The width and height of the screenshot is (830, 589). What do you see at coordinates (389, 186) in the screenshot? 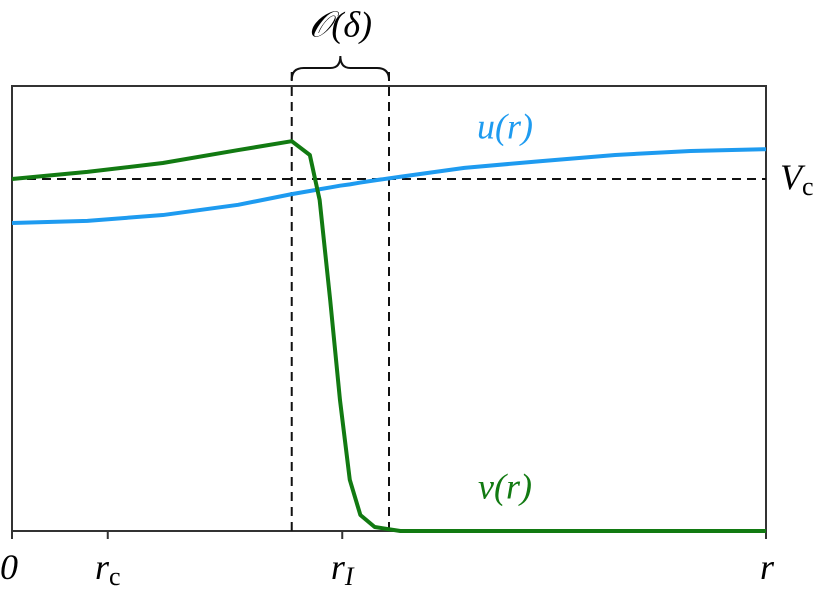
I see `series-line` at bounding box center [389, 186].